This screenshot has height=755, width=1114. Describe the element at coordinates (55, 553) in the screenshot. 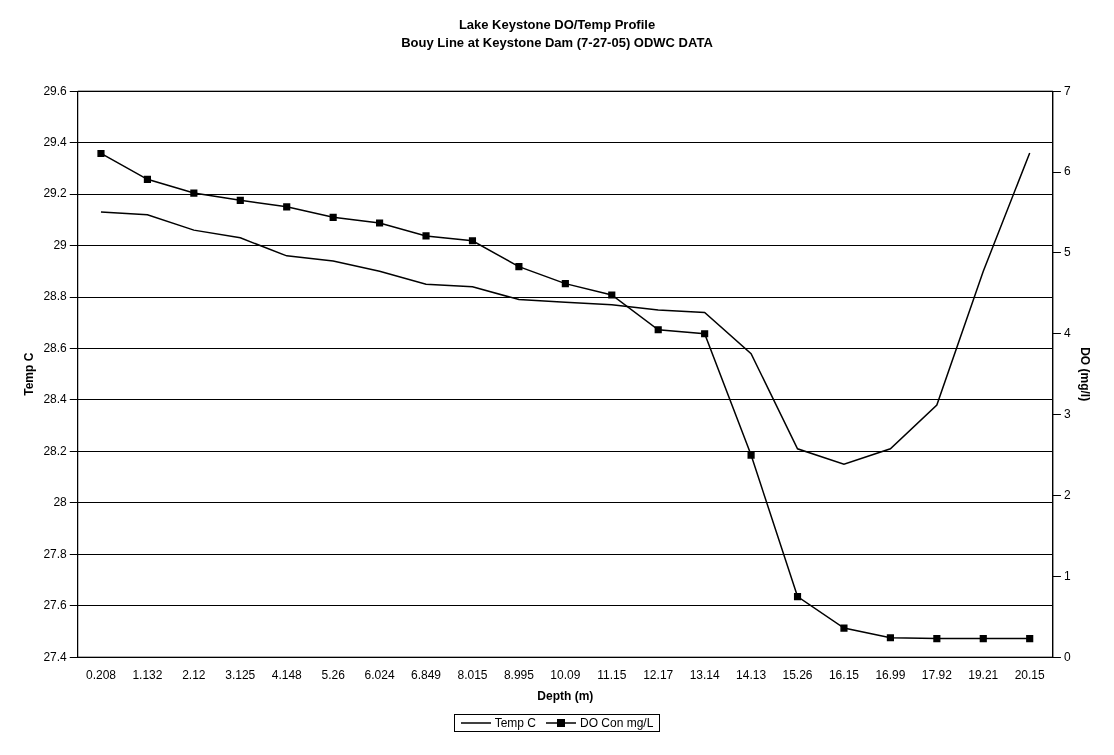

I see `y-tick-label: 27.8` at that location.